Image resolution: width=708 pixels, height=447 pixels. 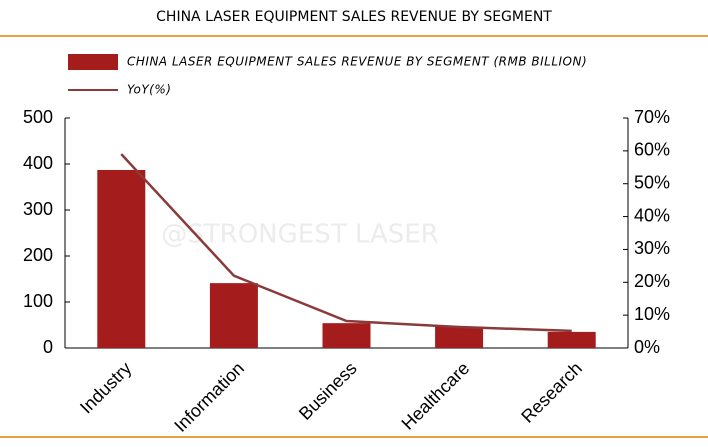 What do you see at coordinates (652, 182) in the screenshot?
I see `y2-tick-label: 50%` at bounding box center [652, 182].